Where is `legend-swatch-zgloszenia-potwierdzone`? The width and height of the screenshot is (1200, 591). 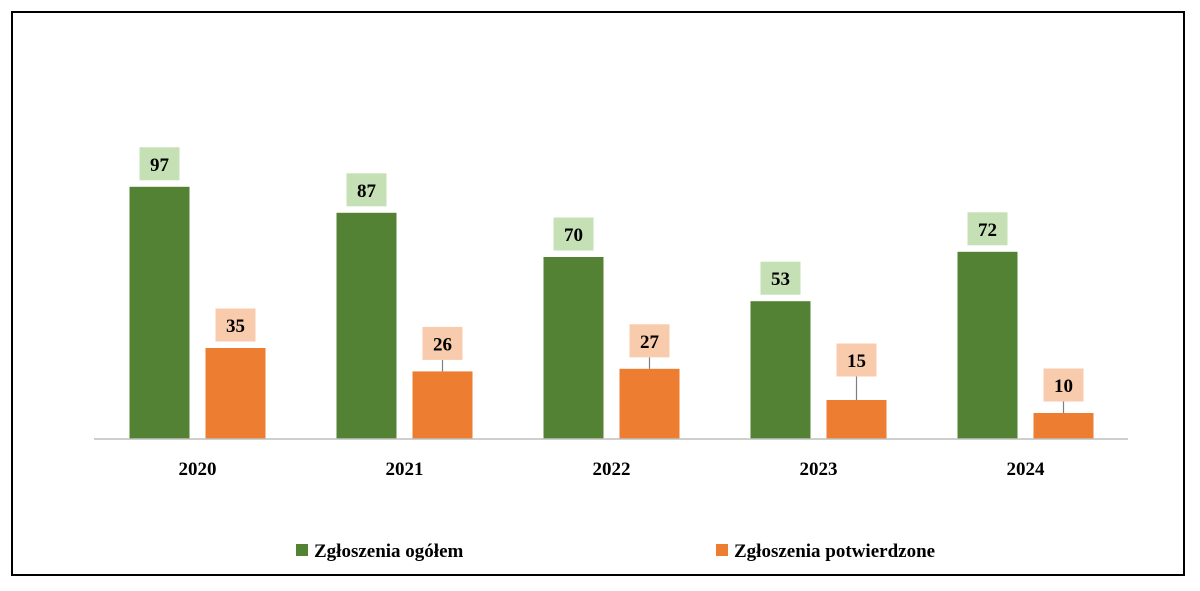
legend-swatch-zgloszenia-potwierdzone is located at coordinates (722, 550).